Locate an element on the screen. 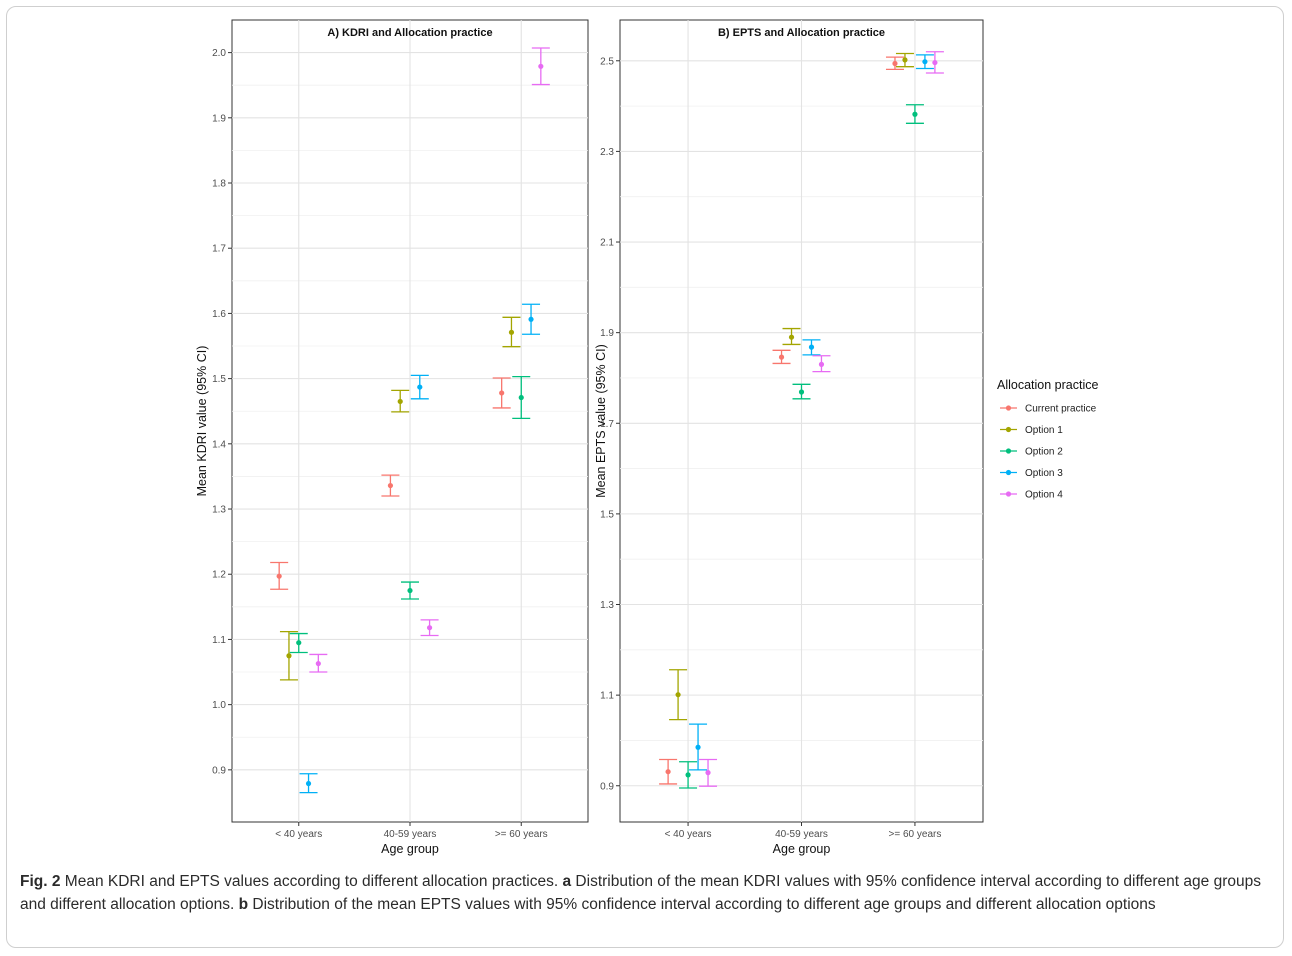 This screenshot has height=956, width=1292. chart-title: A) KDRI and Allocation practice is located at coordinates (409, 33).